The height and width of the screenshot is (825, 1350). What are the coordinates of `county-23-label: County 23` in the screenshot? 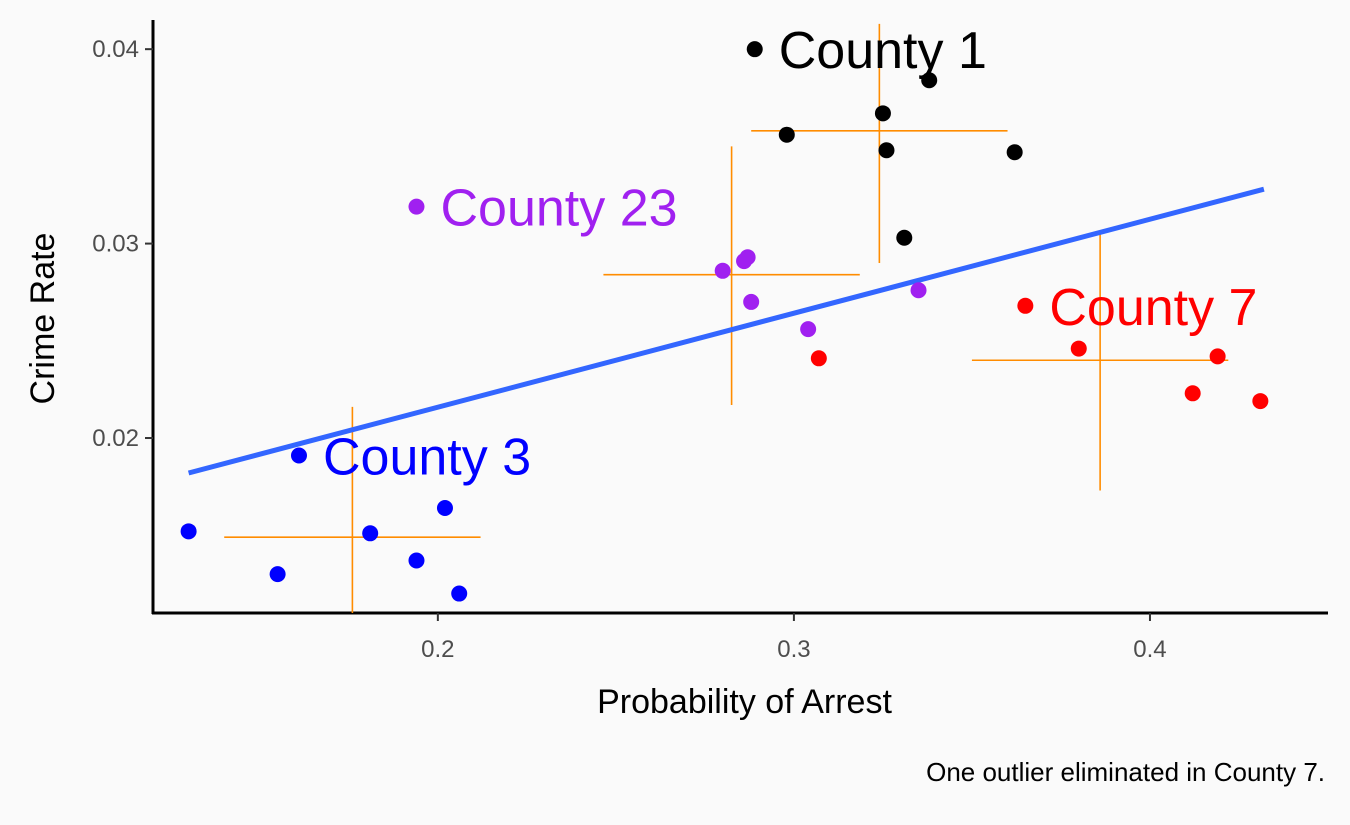 It's located at (558, 209).